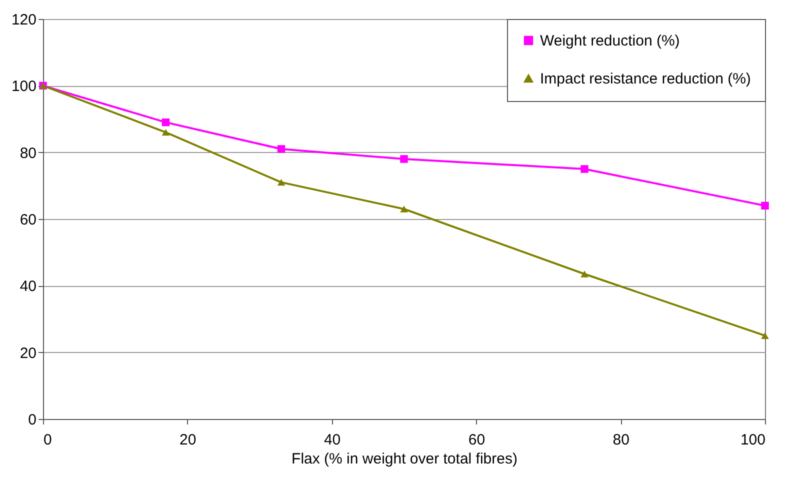 This screenshot has width=803, height=488. I want to click on x-tick-label: 20, so click(188, 440).